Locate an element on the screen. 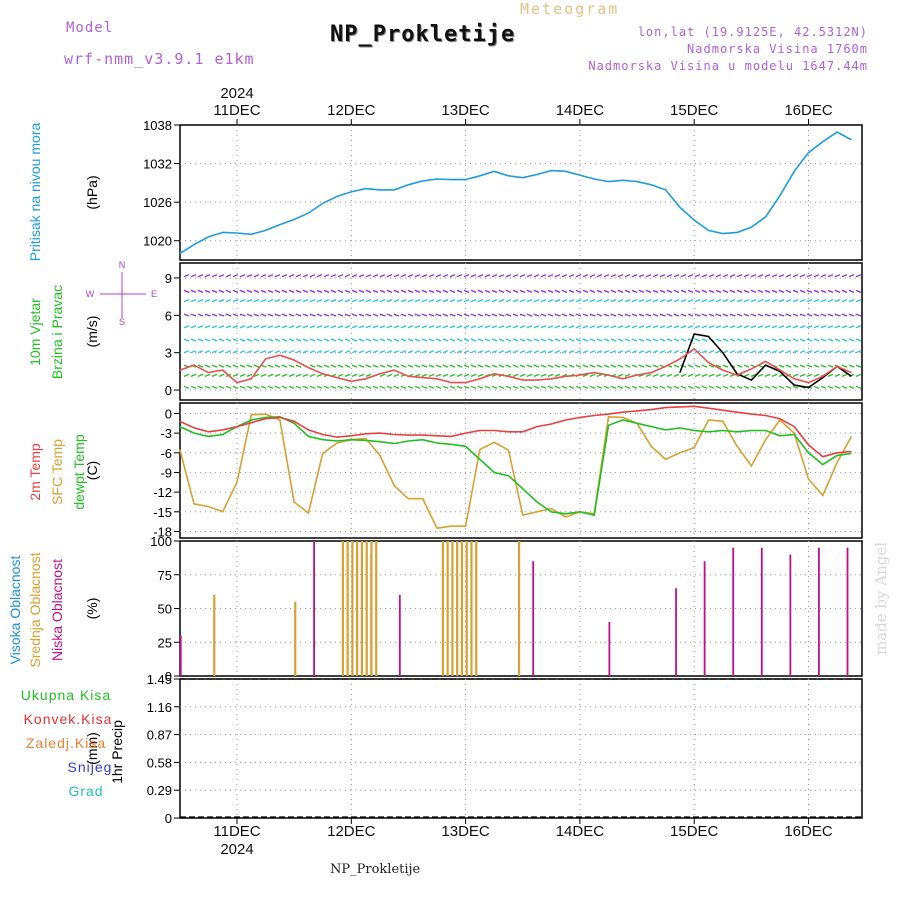 This screenshot has width=900, height=900. wind-barbs is located at coordinates (522, 331).